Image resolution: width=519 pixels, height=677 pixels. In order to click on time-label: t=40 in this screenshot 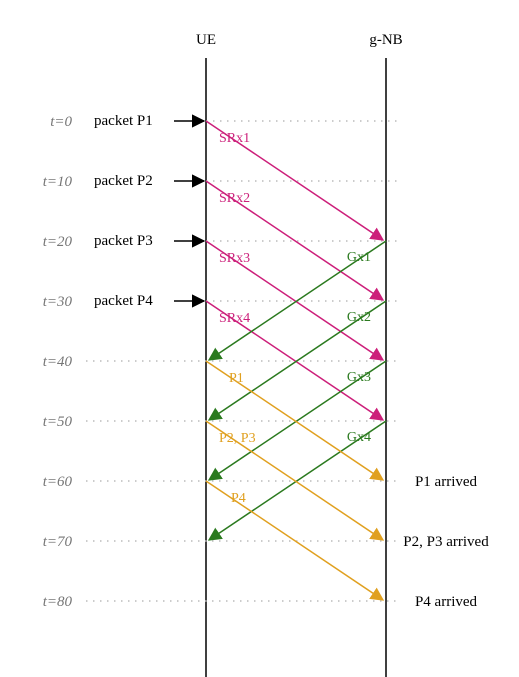, I will do `click(58, 362)`.